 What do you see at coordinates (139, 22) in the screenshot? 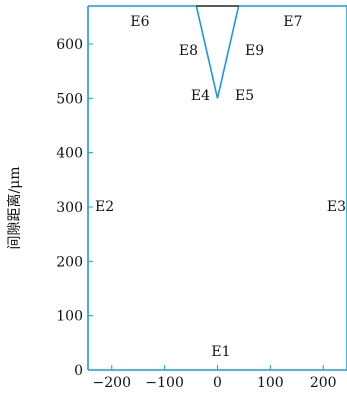
I see `edge-label-e6: E6` at bounding box center [139, 22].